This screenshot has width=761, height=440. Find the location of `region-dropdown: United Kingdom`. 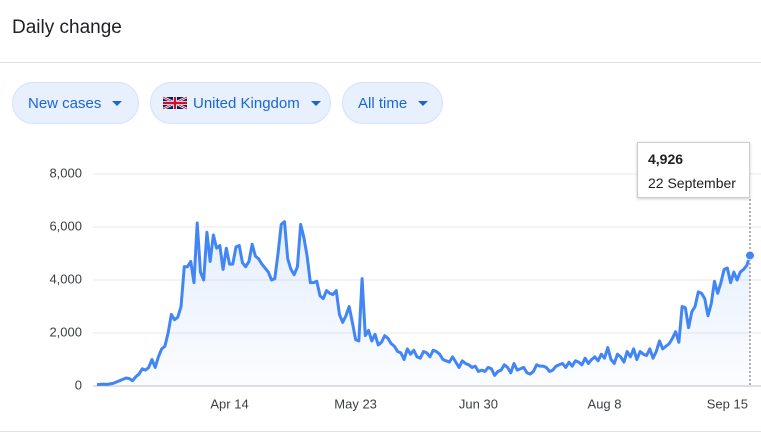

region-dropdown: United Kingdom is located at coordinates (240, 103).